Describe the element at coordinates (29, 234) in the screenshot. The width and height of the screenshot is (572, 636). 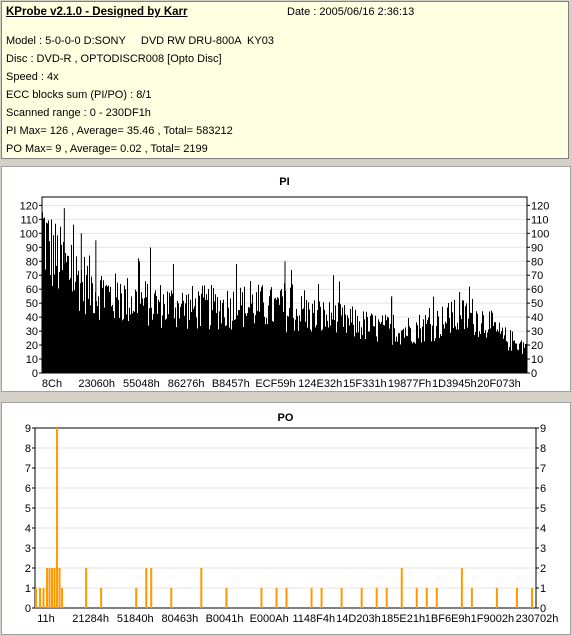
I see `pi-ytick-left-10: 100` at that location.